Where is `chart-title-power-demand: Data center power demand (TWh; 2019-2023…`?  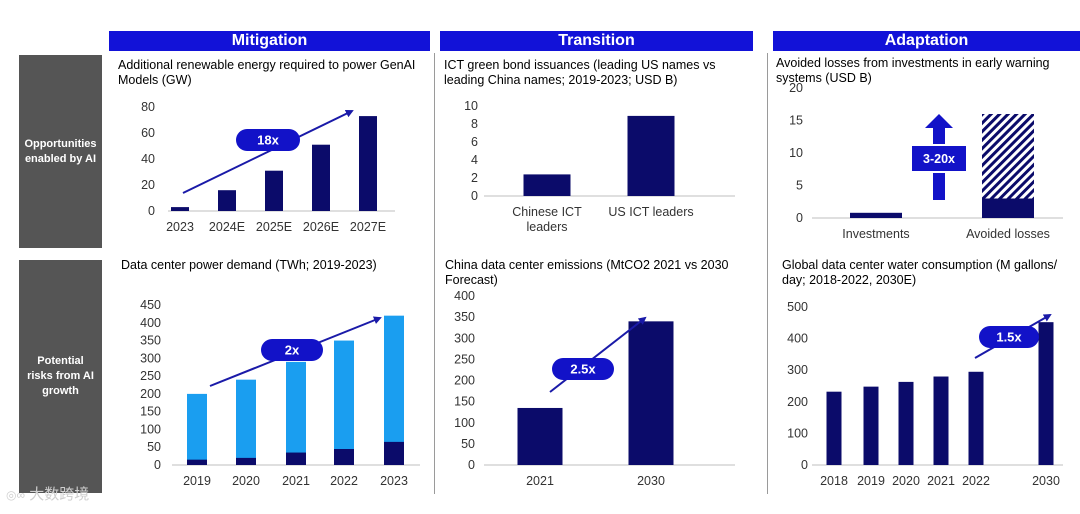
chart-title-power-demand: Data center power demand (TWh; 2019-2023… is located at coordinates (249, 265).